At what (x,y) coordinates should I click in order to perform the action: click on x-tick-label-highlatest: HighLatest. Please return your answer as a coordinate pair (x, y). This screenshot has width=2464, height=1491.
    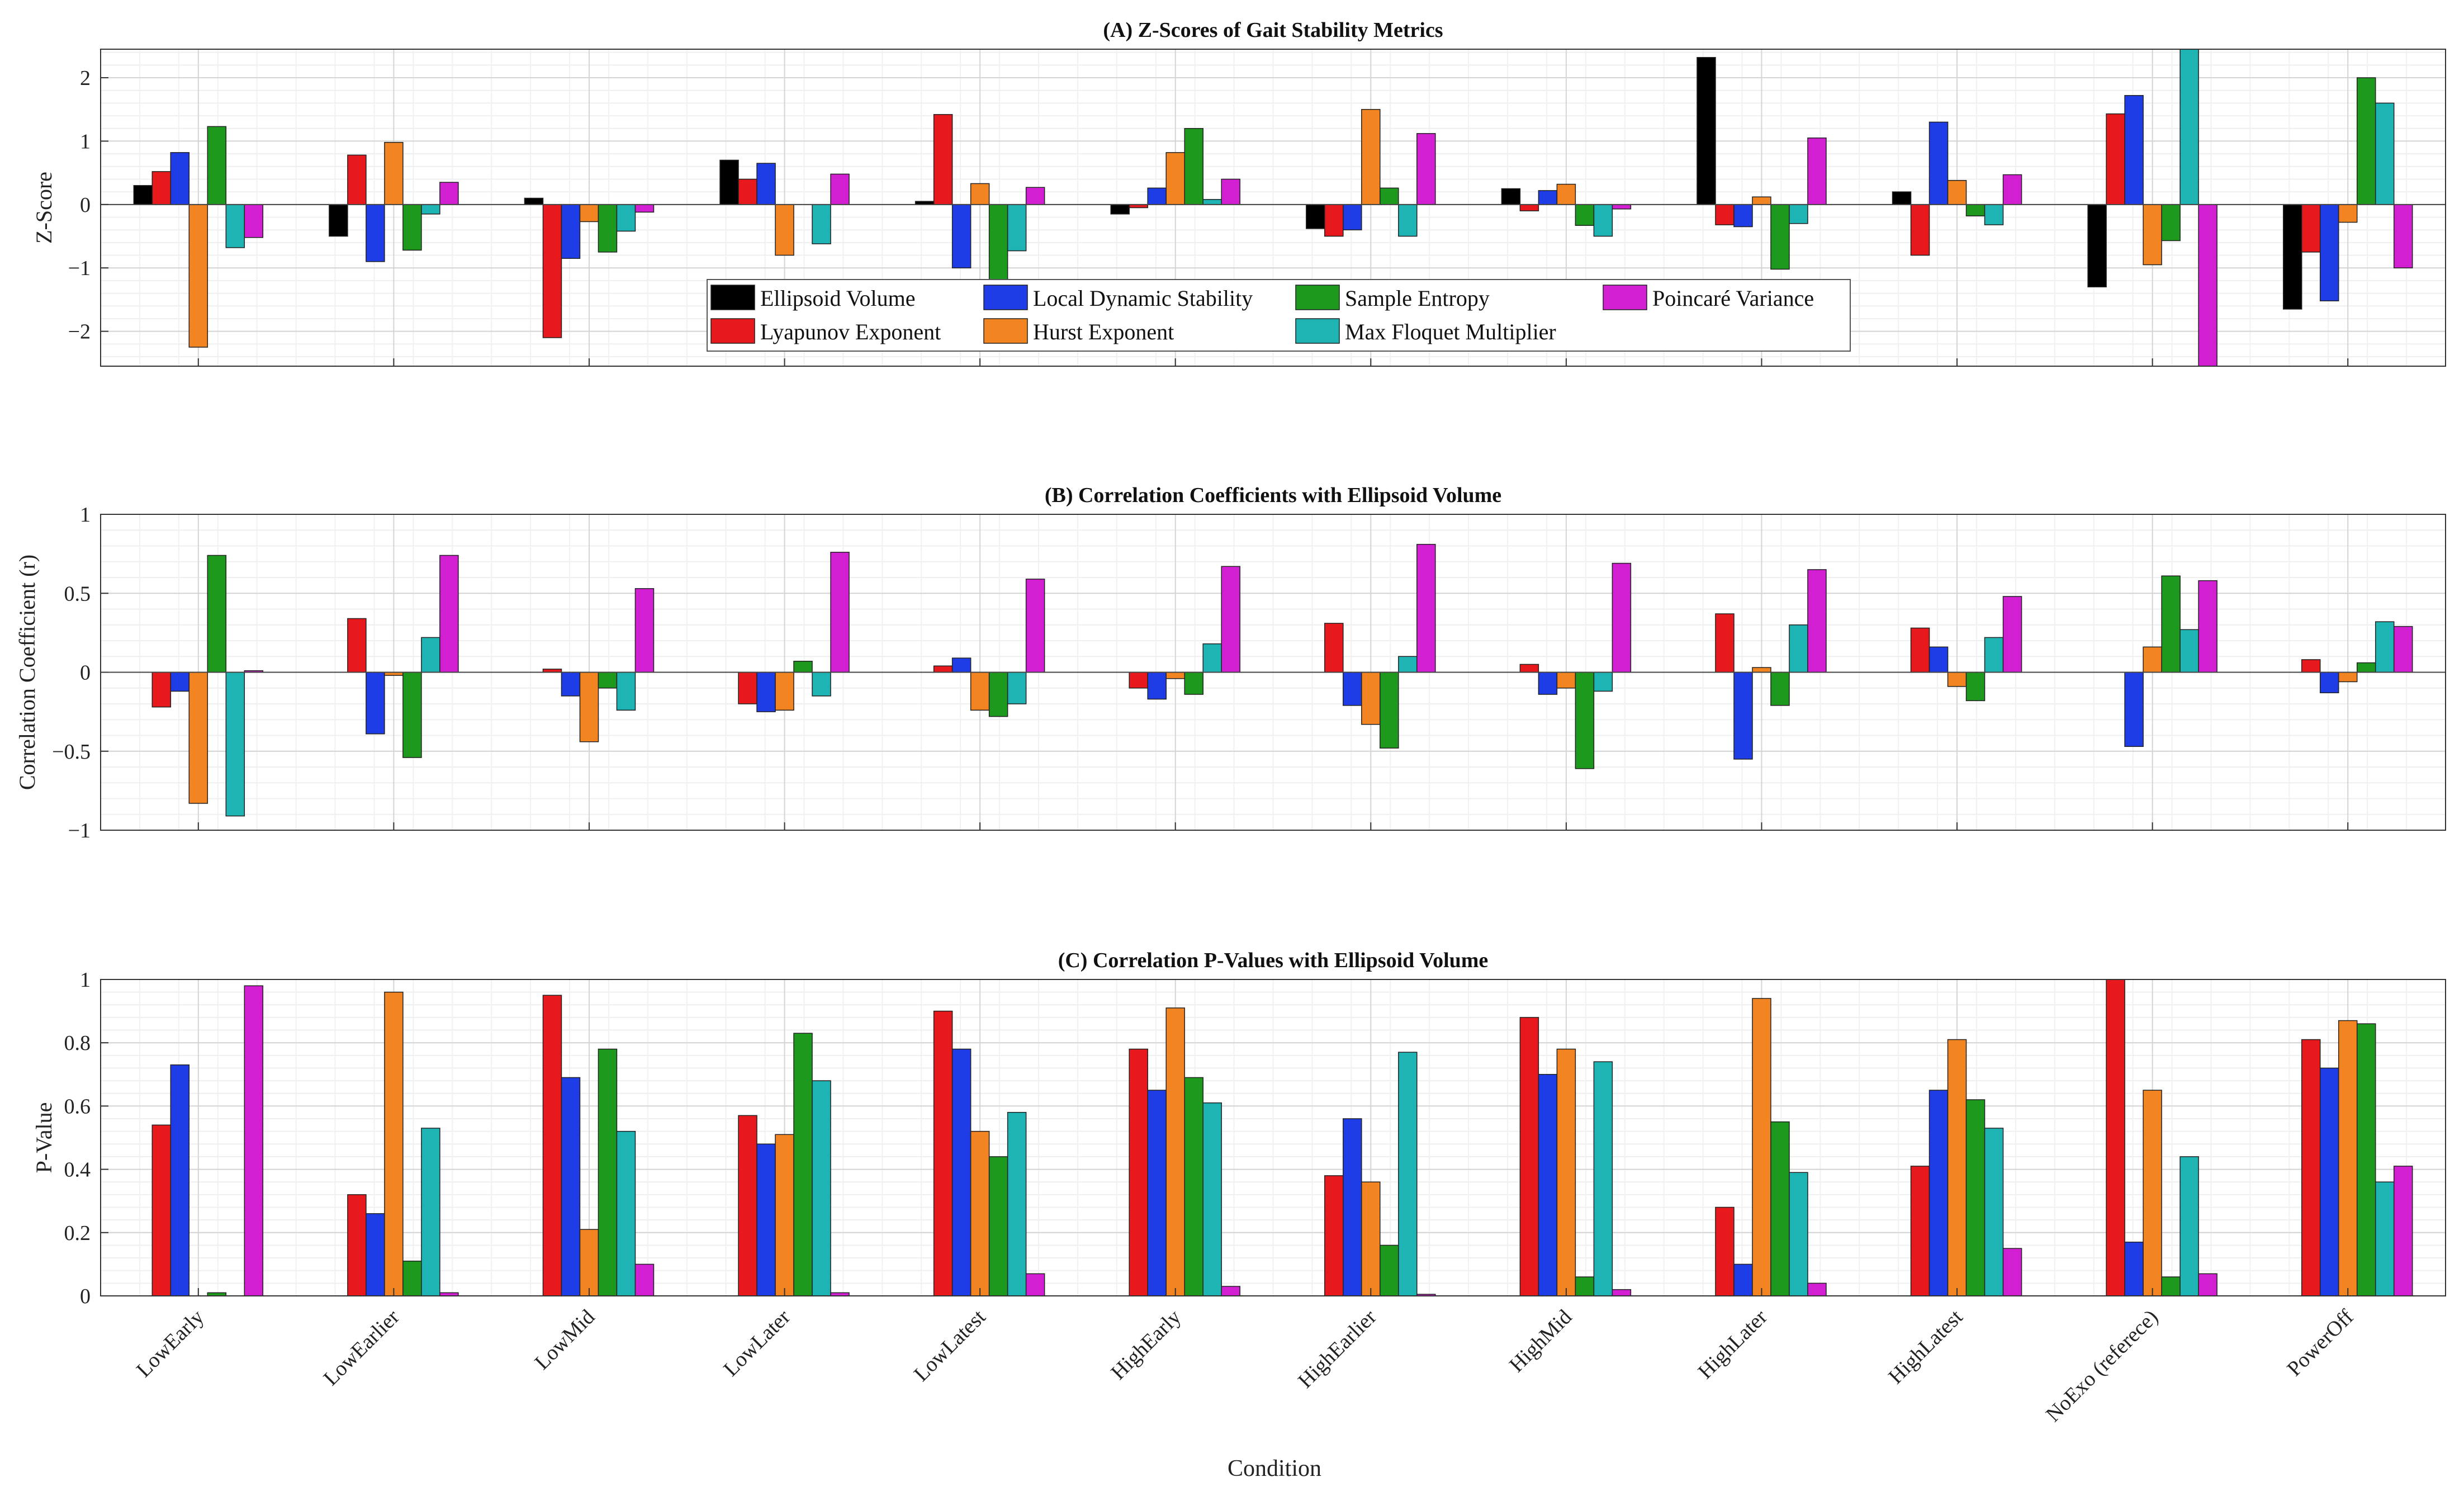
    Looking at the image, I should click on (1925, 1346).